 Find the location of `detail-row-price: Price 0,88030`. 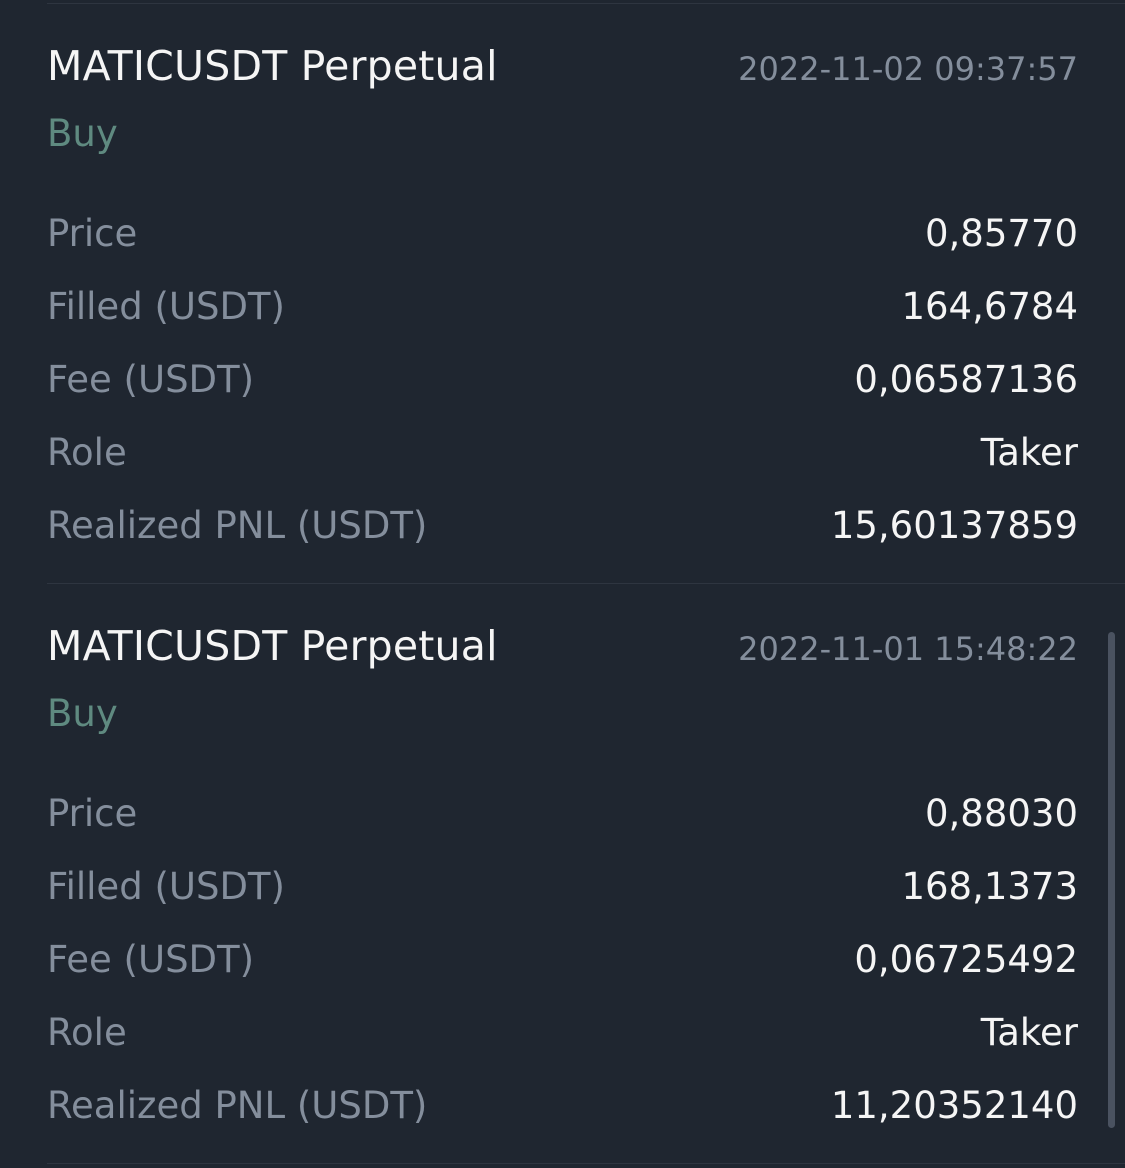

detail-row-price: Price 0,88030 is located at coordinates (562, 824).